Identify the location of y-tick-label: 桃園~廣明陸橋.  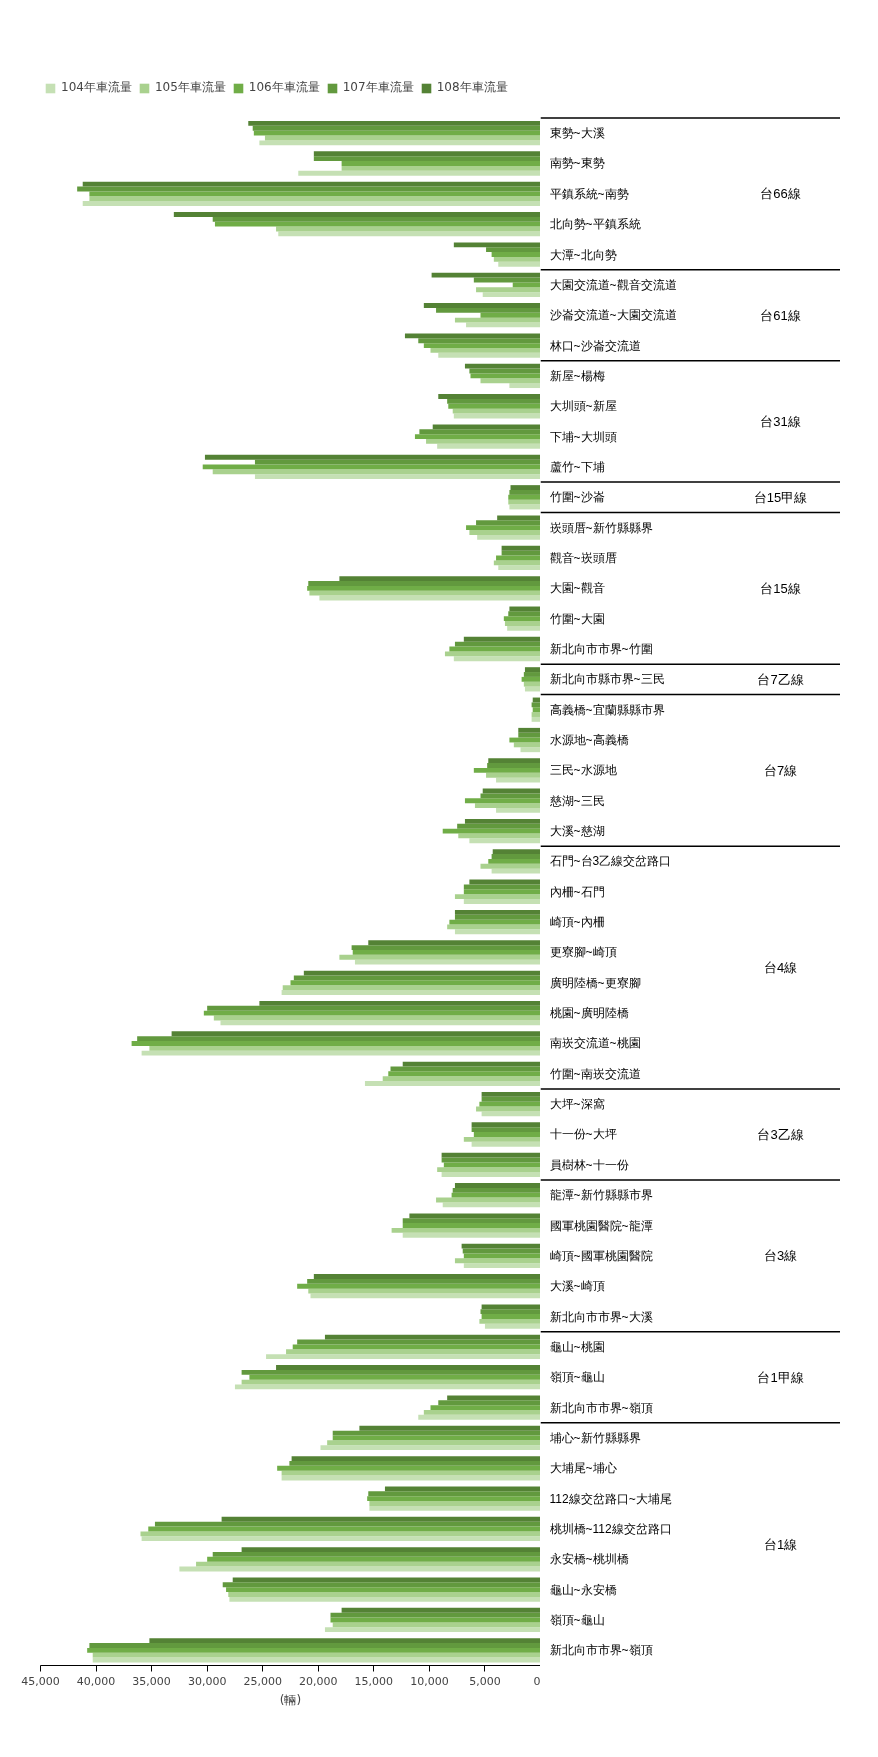
(589, 1013).